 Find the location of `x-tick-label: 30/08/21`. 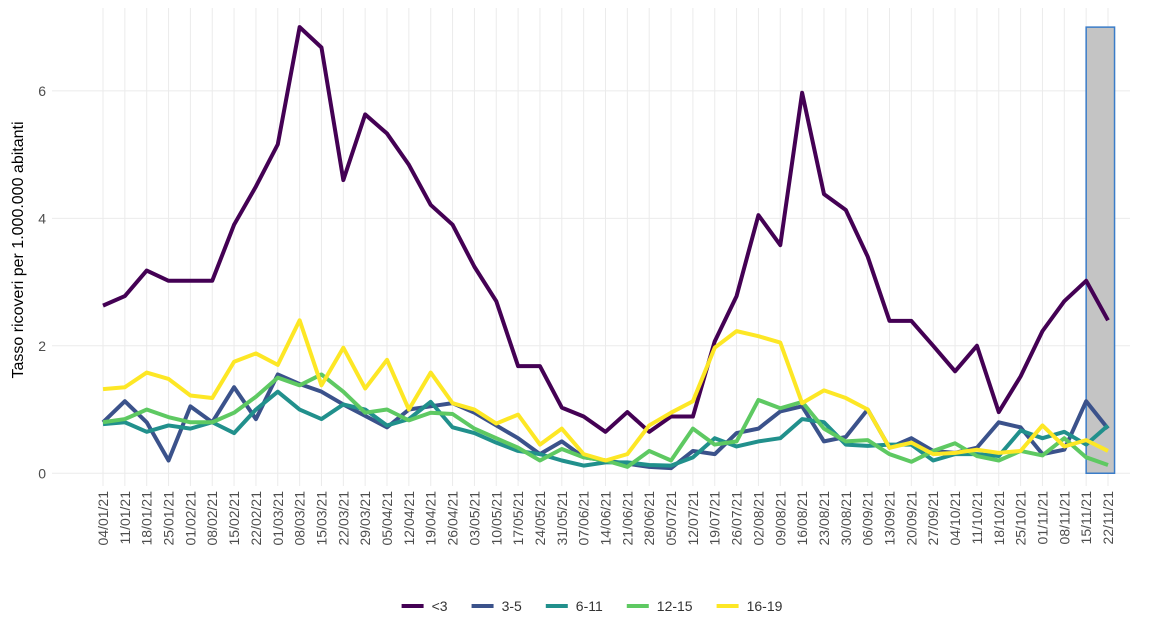

x-tick-label: 30/08/21 is located at coordinates (846, 518).